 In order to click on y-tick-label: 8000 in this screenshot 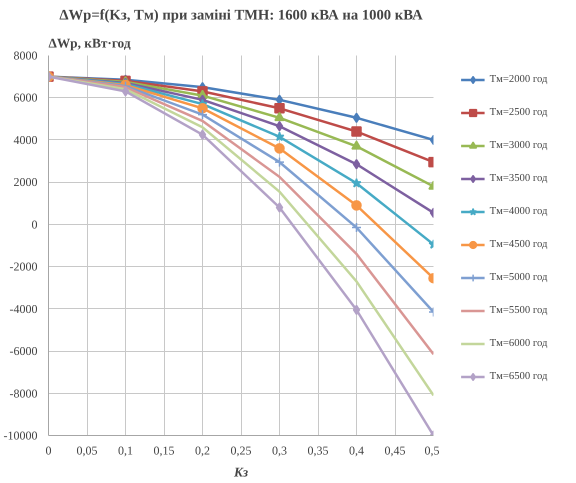, I will do `click(26, 55)`.